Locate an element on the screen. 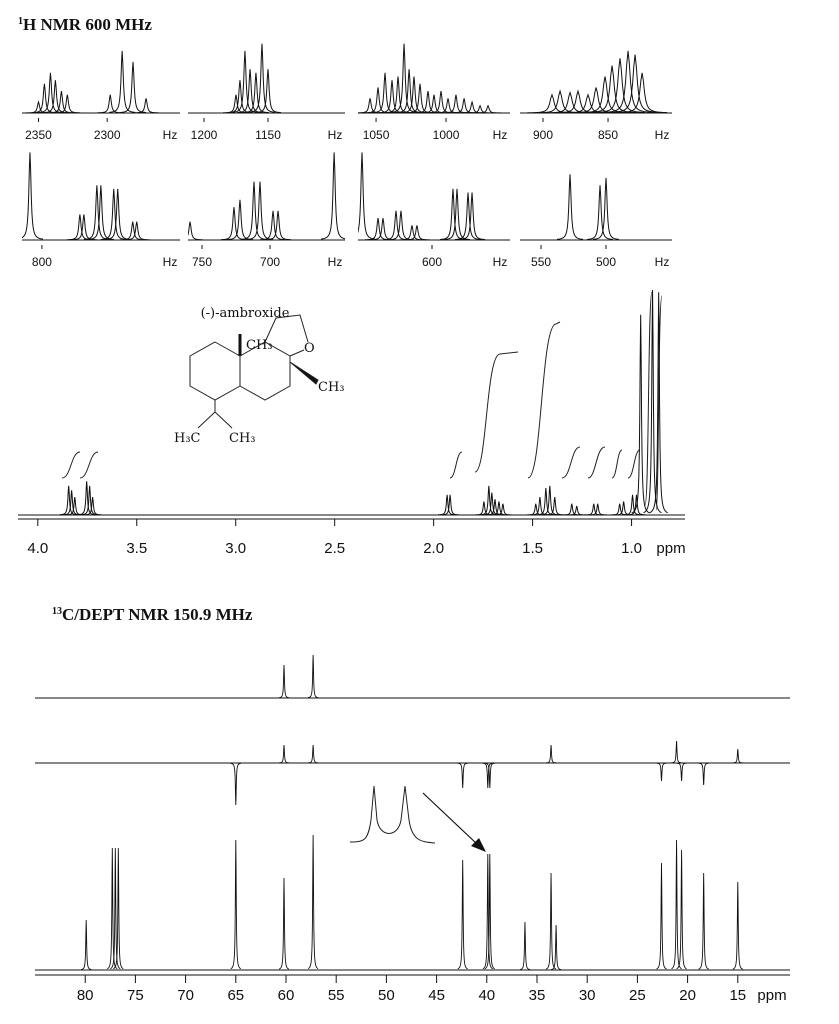 The image size is (839, 1024). arrow-line is located at coordinates (450, 818).